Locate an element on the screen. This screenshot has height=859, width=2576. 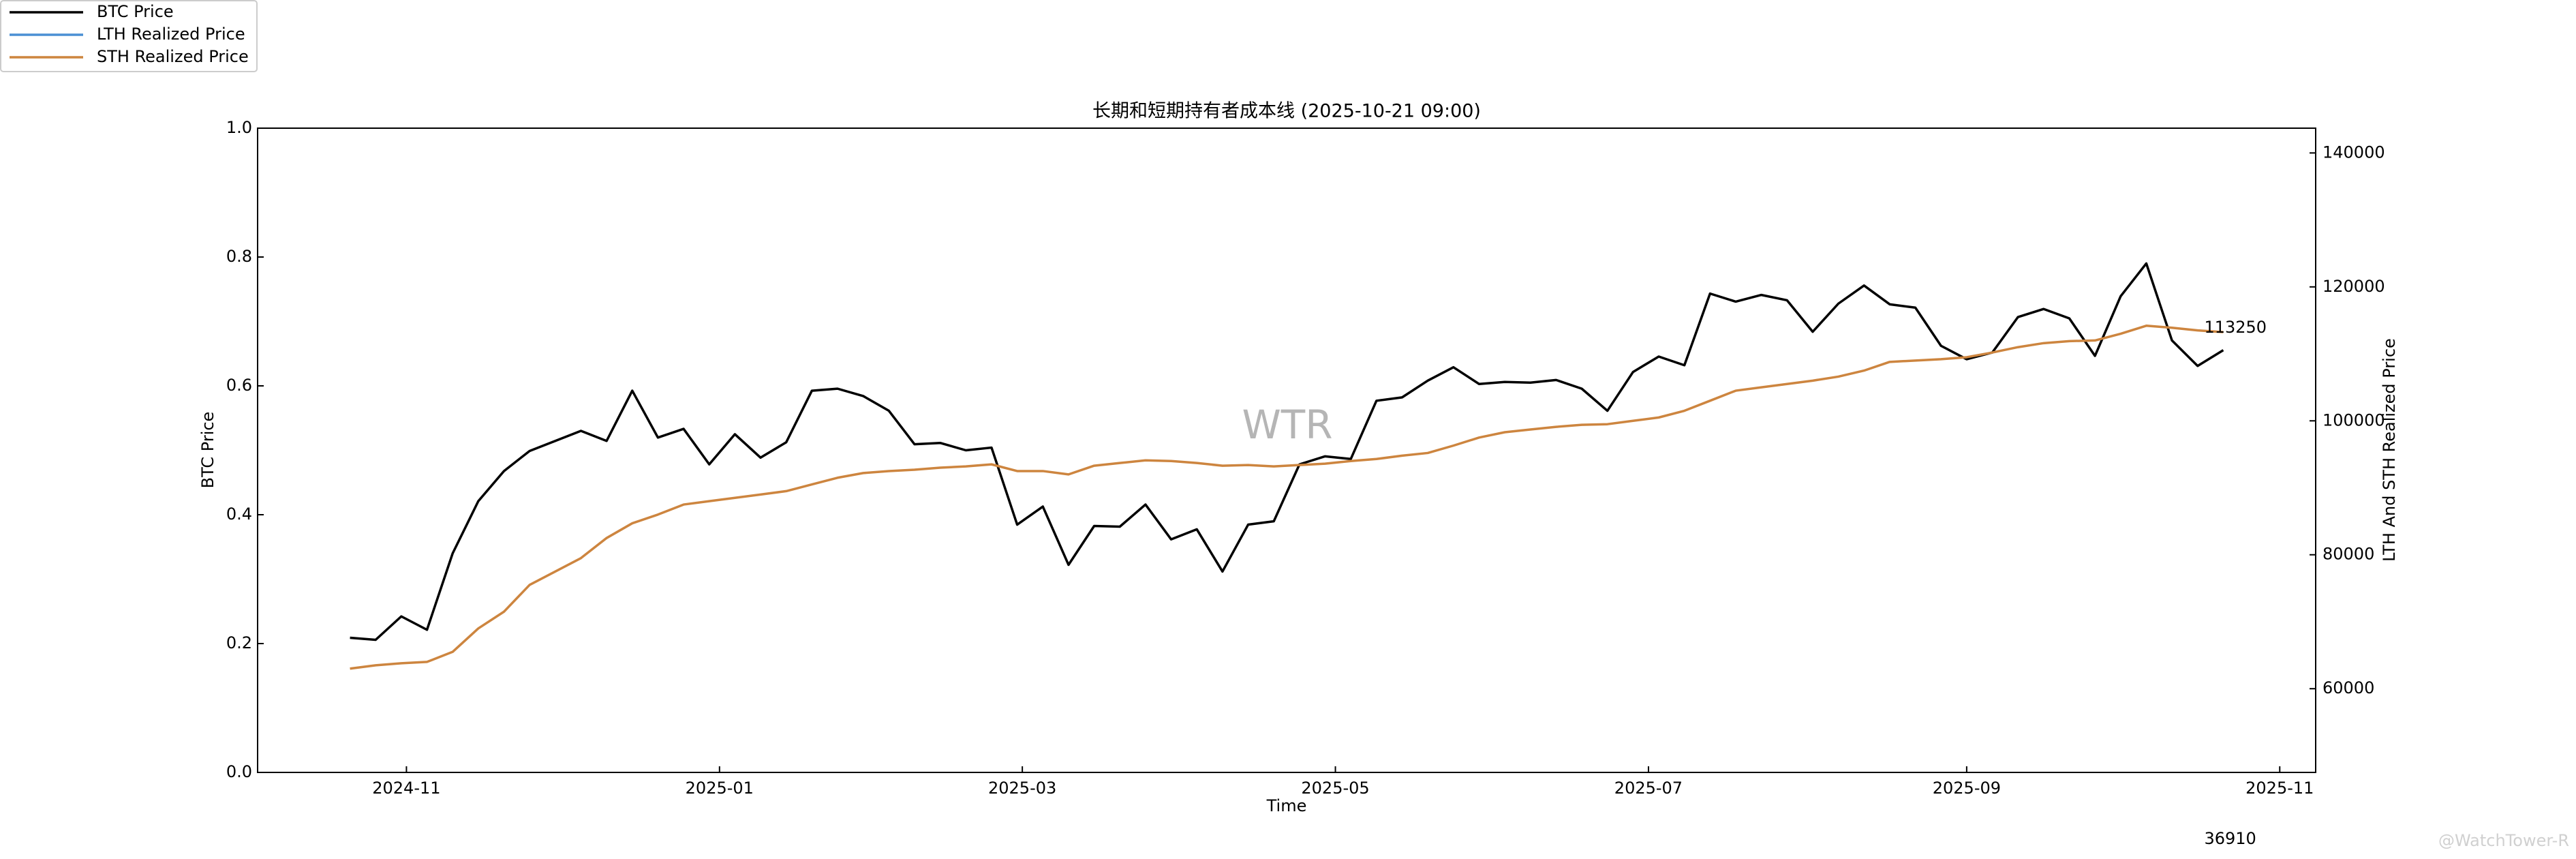
series-line is located at coordinates (1287, 851).